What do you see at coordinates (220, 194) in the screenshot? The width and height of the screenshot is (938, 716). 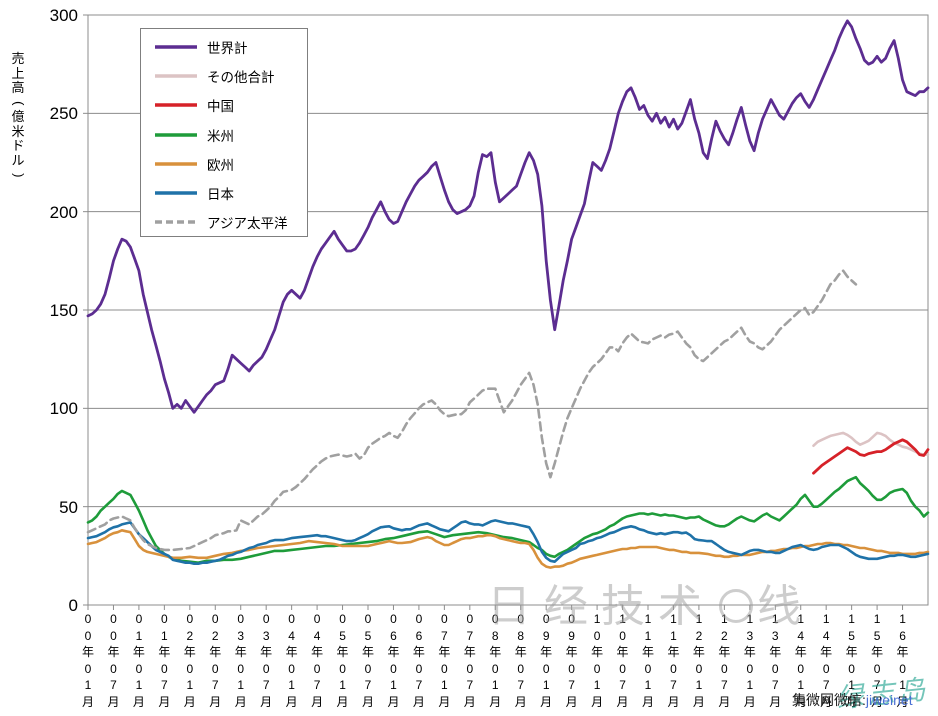 I see `legend-label: 日本` at bounding box center [220, 194].